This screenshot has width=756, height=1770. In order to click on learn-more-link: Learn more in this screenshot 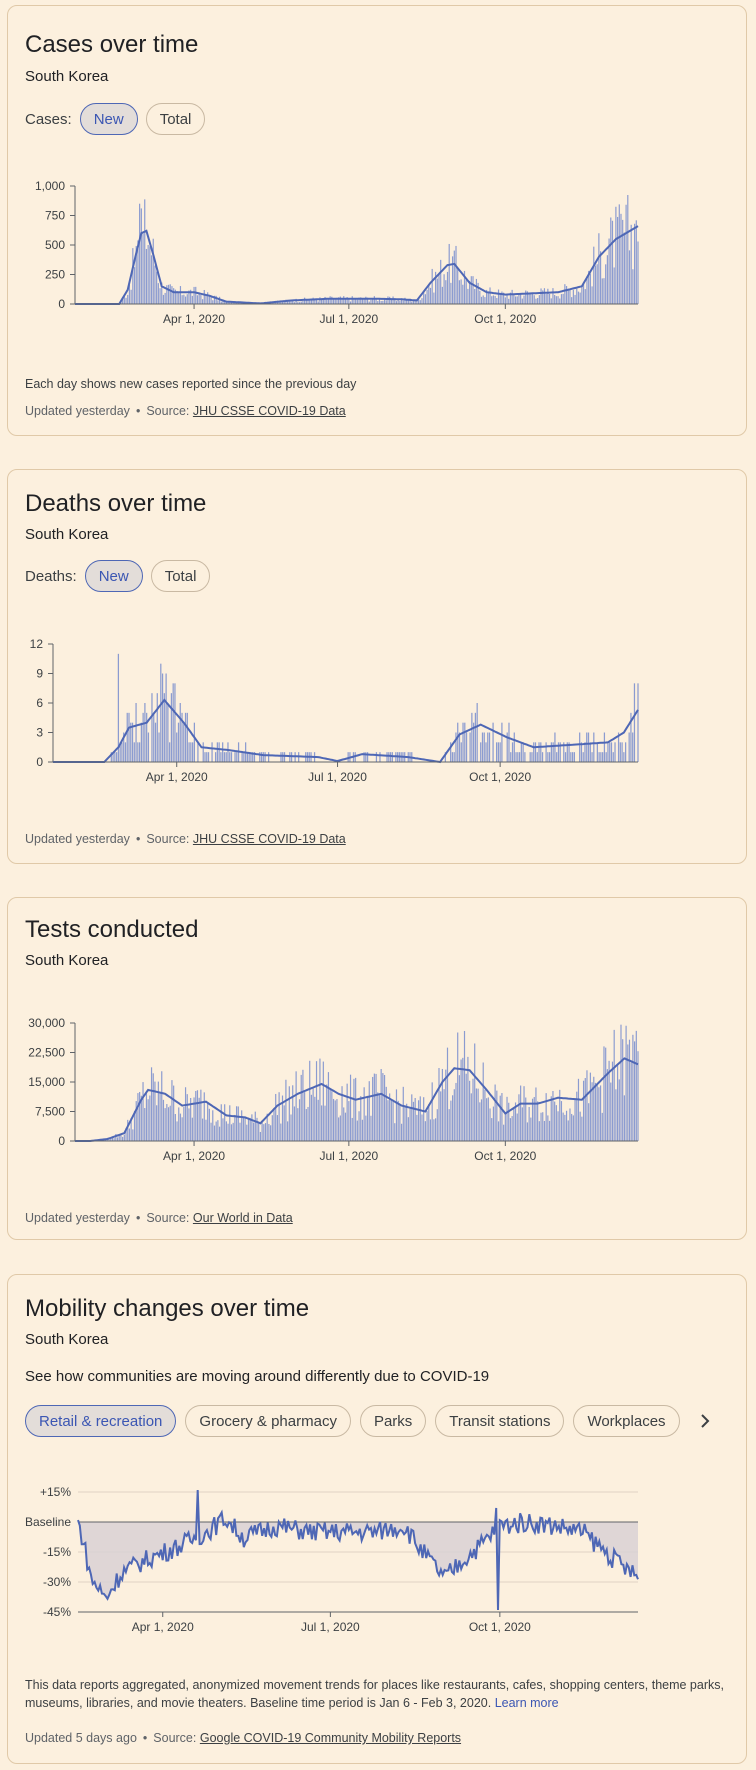, I will do `click(526, 1703)`.